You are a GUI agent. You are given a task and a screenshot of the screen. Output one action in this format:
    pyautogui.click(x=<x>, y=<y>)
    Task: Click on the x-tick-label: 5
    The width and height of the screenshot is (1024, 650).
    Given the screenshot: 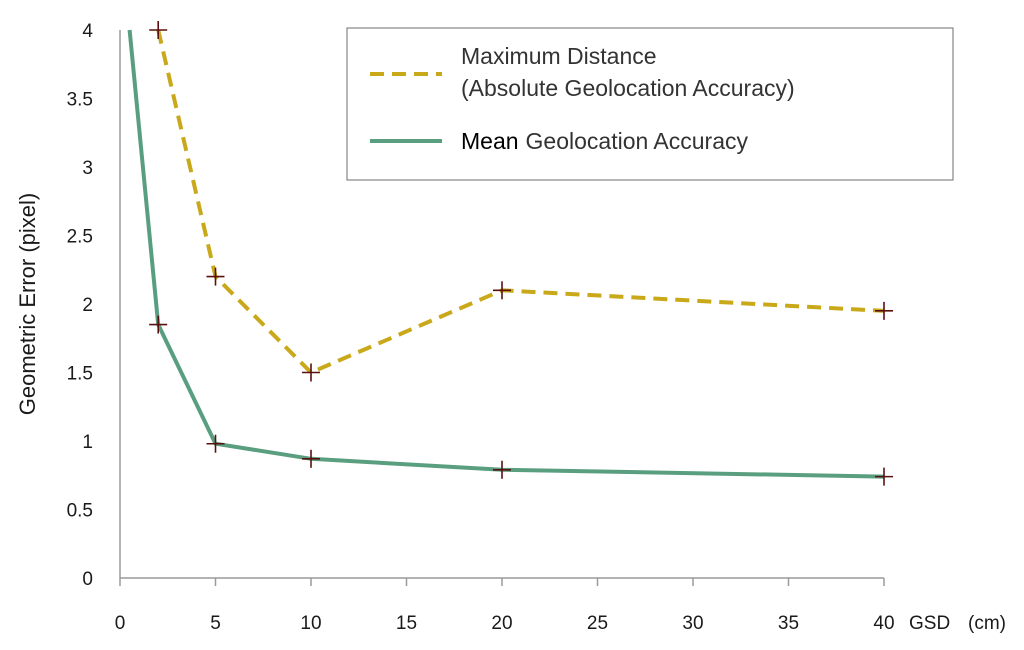 What is the action you would take?
    pyautogui.click(x=215, y=623)
    